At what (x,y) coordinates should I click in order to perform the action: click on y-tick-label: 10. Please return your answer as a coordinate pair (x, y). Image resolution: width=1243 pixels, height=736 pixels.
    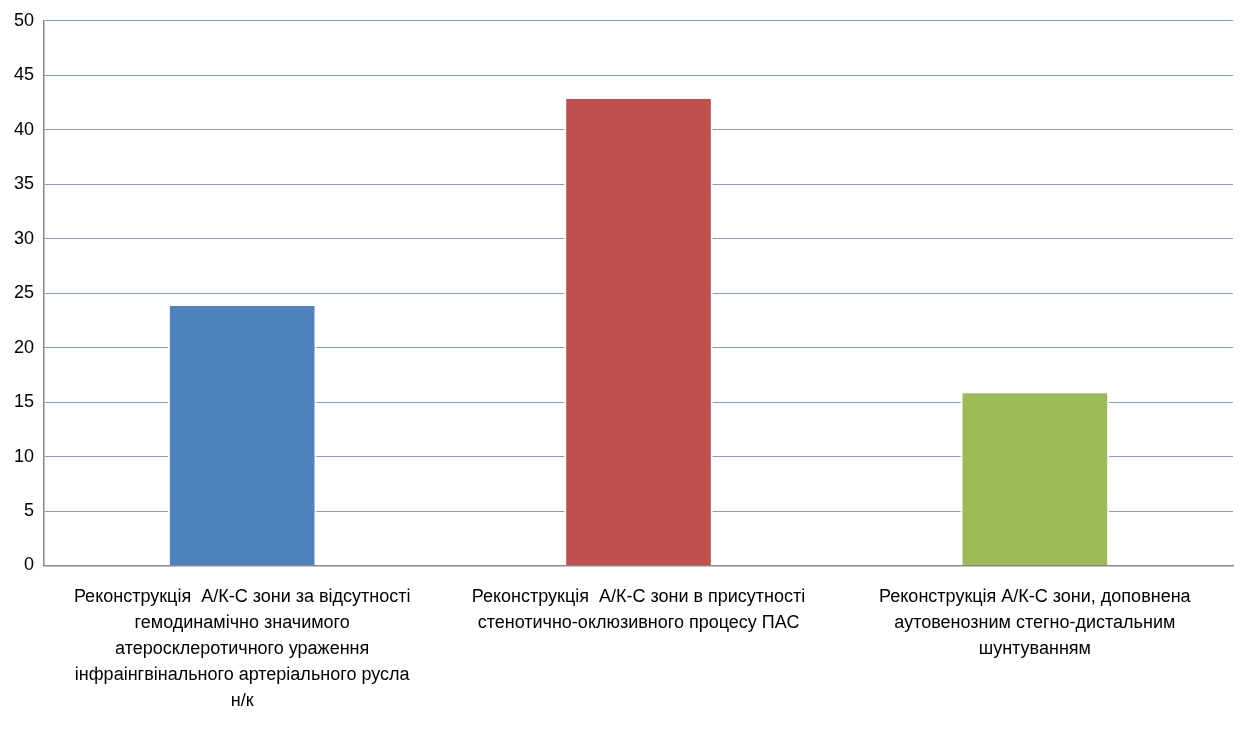
    Looking at the image, I should click on (24, 455).